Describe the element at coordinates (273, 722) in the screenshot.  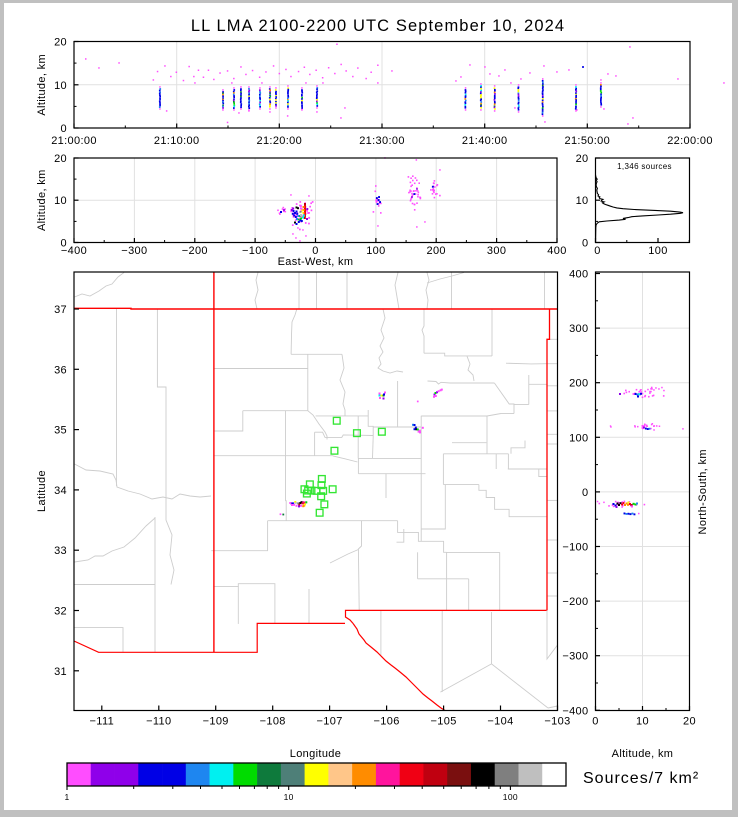
I see `svg-text: −108` at that location.